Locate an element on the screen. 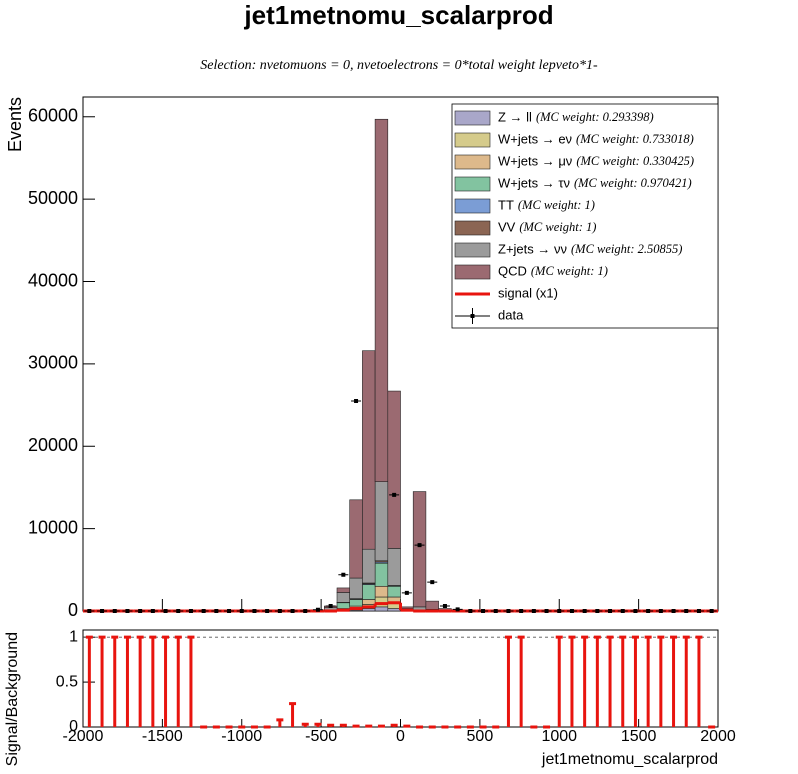 This screenshot has width=798, height=774. y-tick-label: 0 is located at coordinates (73, 610).